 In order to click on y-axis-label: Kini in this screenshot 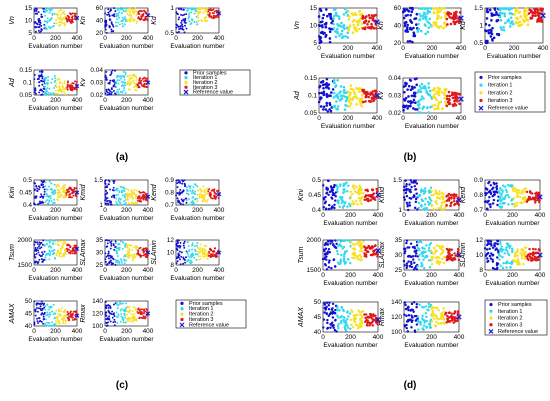, I will do `click(12, 192)`.